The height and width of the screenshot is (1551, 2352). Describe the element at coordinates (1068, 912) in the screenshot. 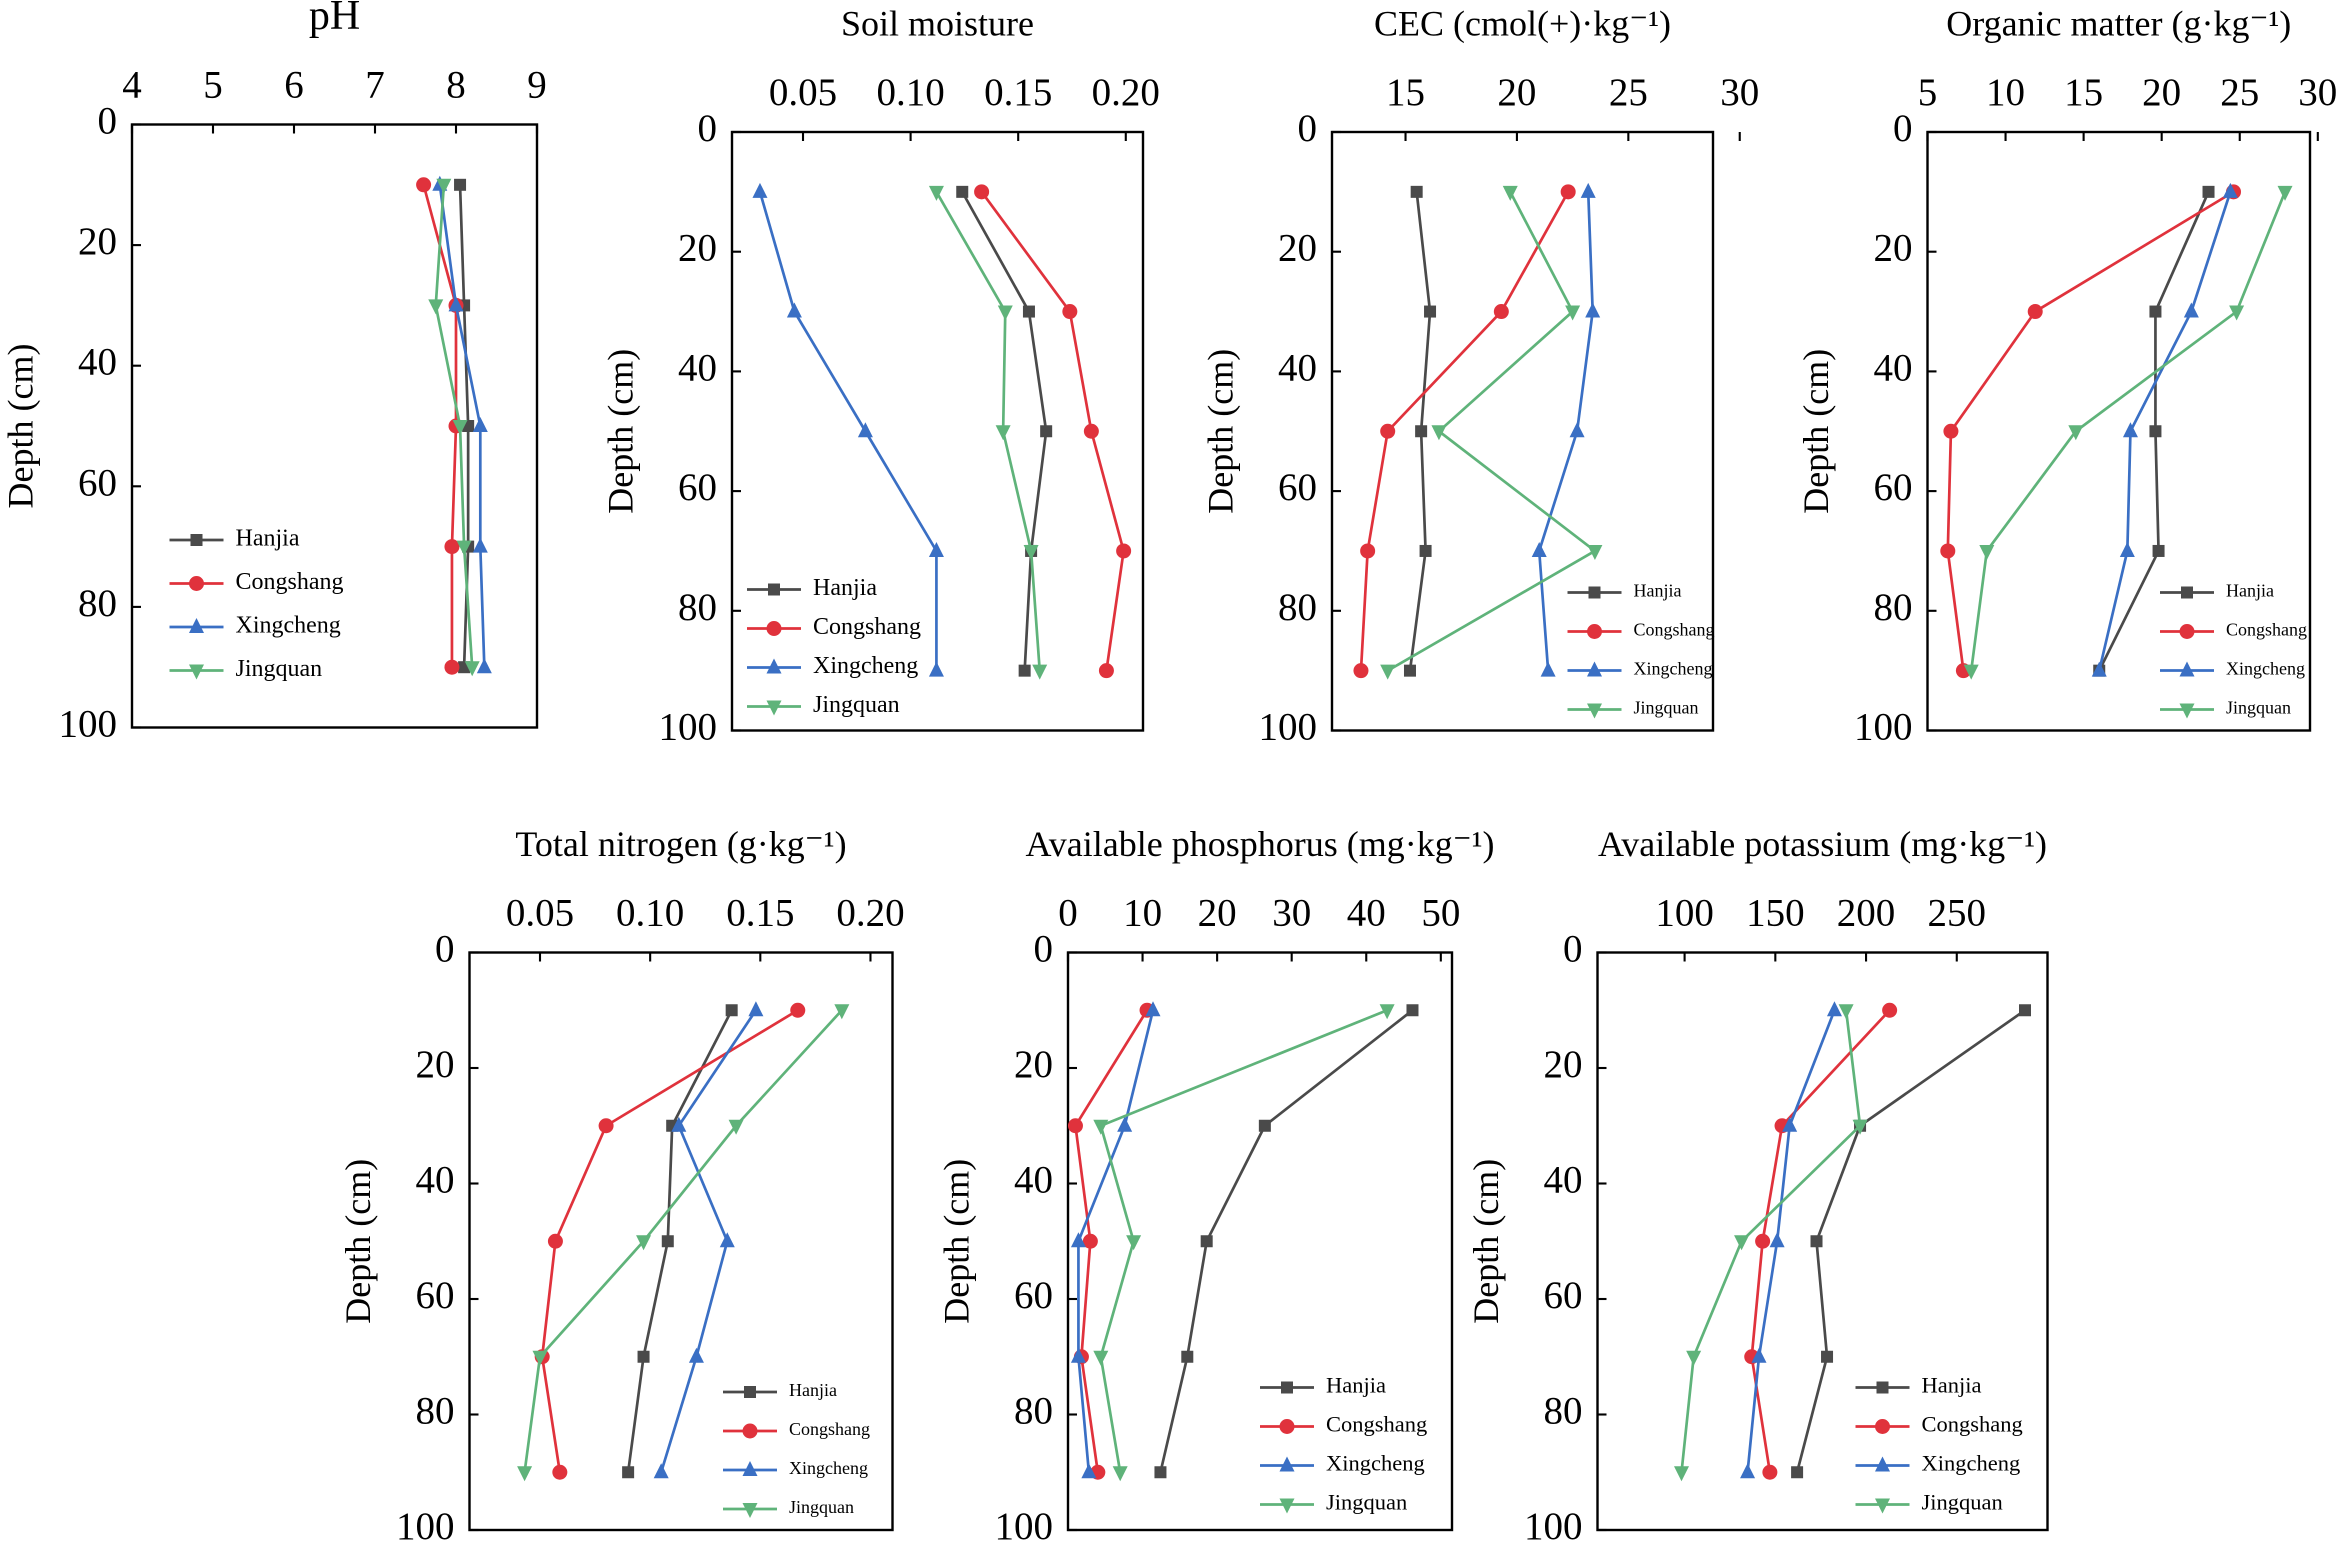

I see `x-tick-label: 0` at that location.